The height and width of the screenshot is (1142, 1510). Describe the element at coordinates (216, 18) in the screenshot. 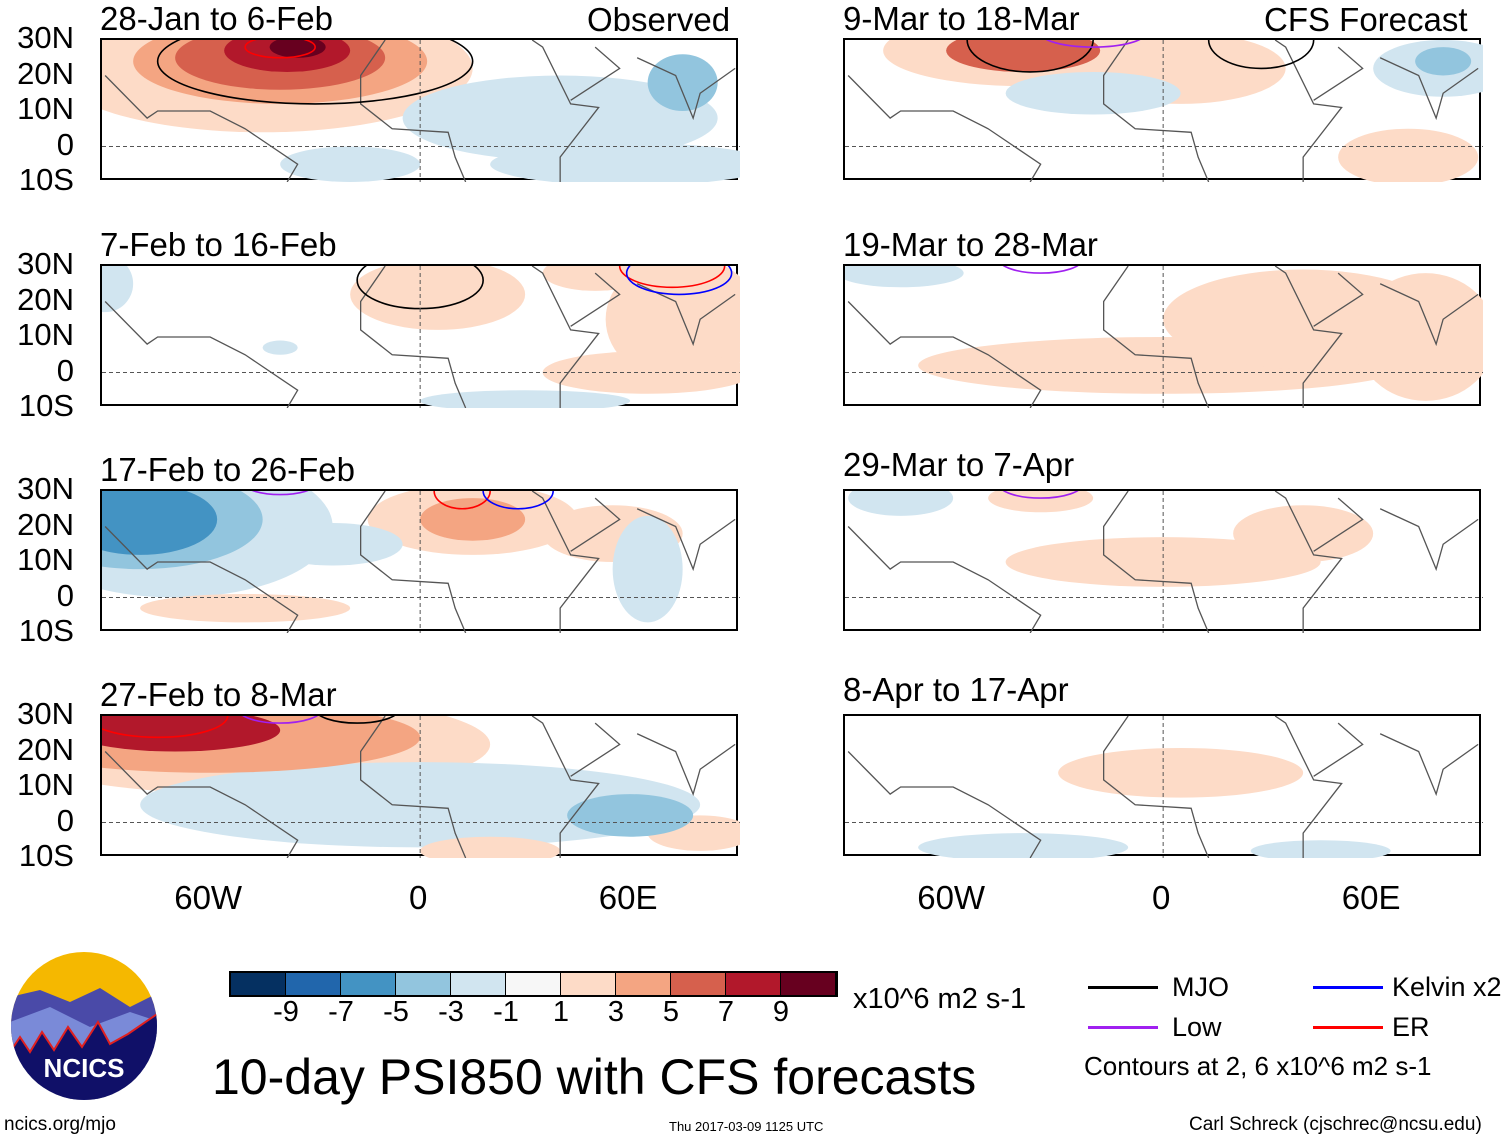

I see `panel-title: 28-Jan to 6-Feb` at that location.